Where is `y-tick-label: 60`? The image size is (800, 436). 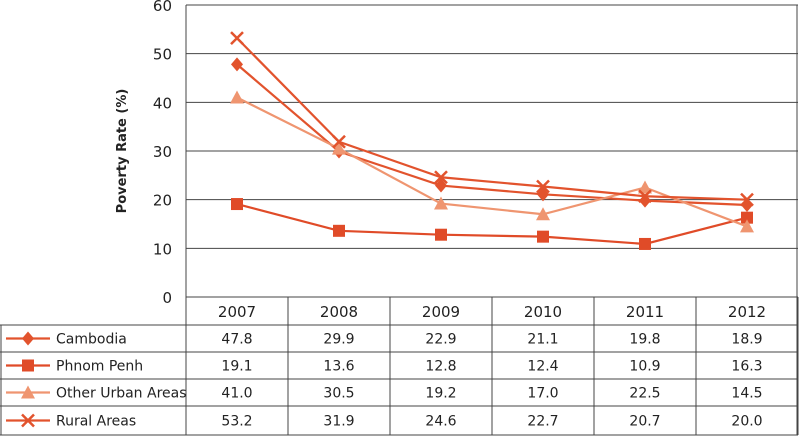 y-tick-label: 60 is located at coordinates (162, 7).